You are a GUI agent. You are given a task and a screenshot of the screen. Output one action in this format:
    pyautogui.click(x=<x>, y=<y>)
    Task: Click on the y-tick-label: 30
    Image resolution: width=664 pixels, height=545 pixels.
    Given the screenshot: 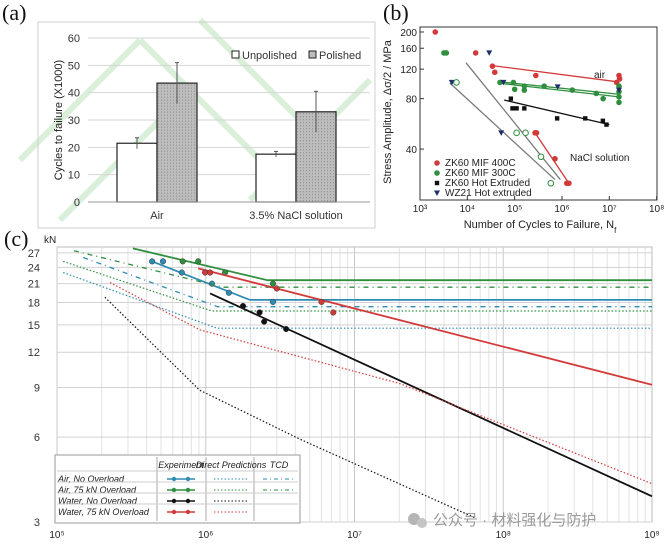 What is the action you would take?
    pyautogui.click(x=74, y=121)
    